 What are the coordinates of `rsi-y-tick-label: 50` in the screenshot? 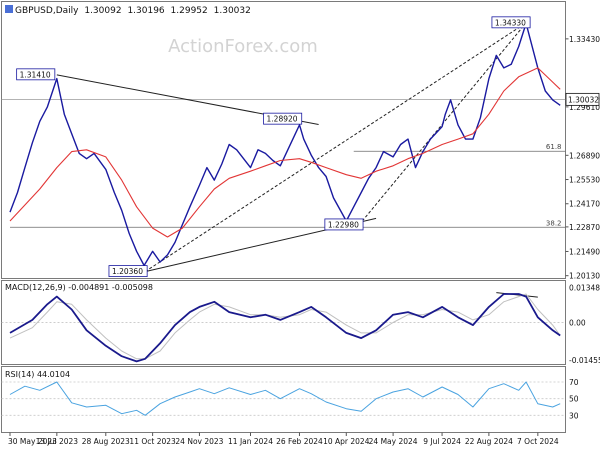 It's located at (574, 399).